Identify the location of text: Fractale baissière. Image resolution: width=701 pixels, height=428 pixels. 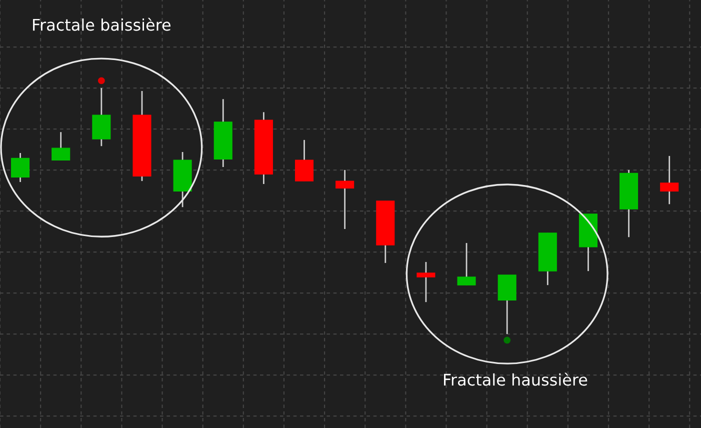
(101, 24).